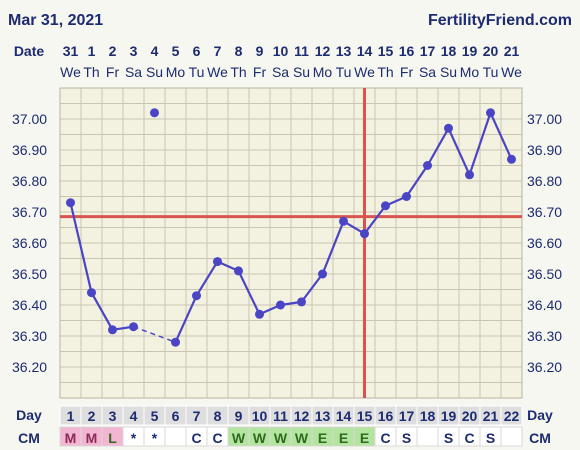 The width and height of the screenshot is (580, 450). I want to click on cm-value: M, so click(71, 438).